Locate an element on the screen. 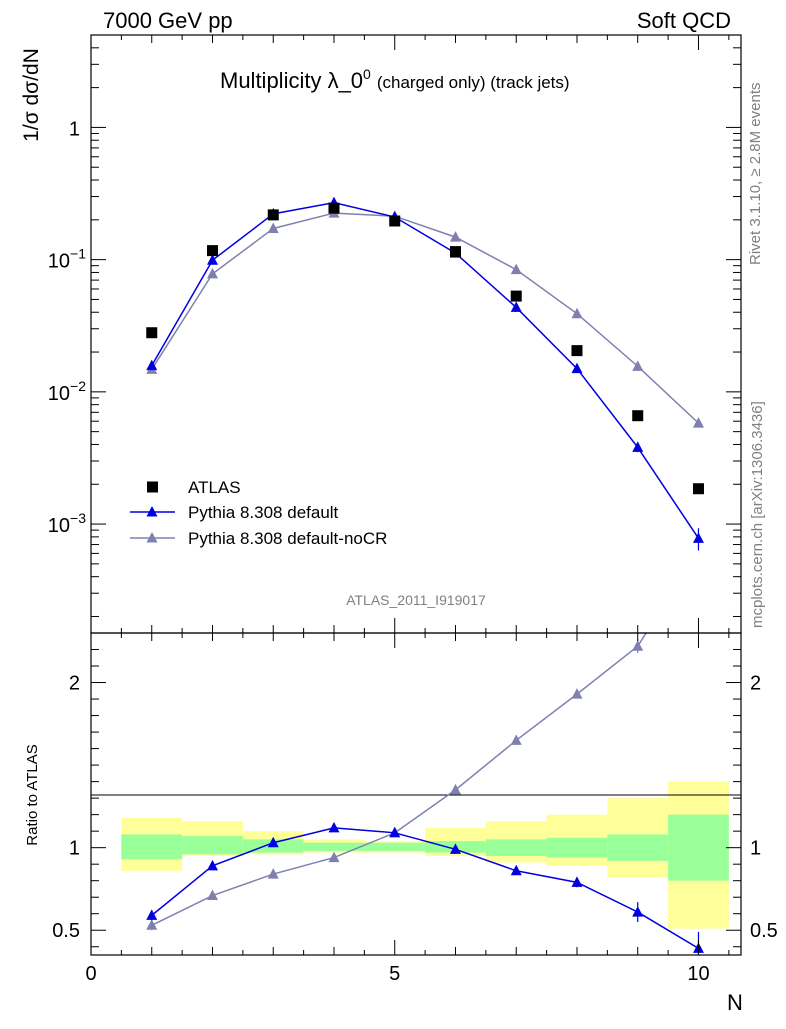 Image resolution: width=786 pixels, height=1029 pixels. legend-label: ATLAS is located at coordinates (214, 487).